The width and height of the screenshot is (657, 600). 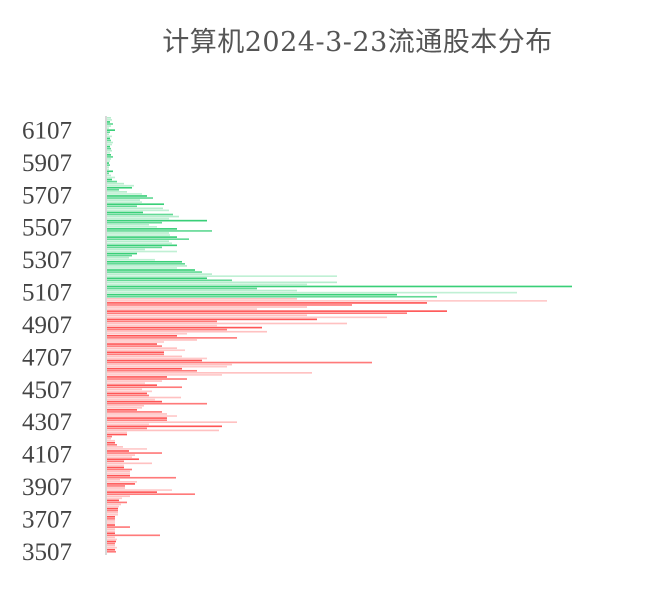 I want to click on y-tick-label: 3507, so click(x=47, y=552).